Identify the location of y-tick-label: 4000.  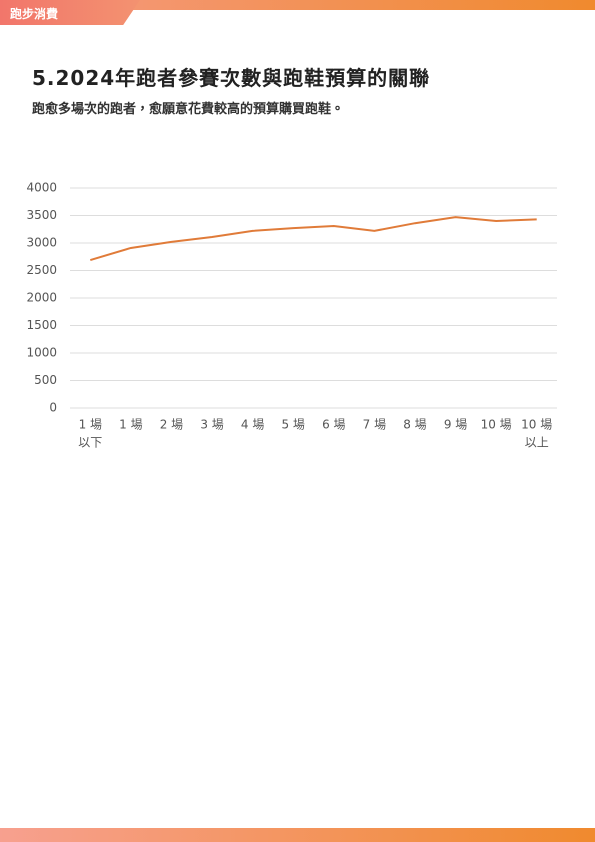
(41, 188).